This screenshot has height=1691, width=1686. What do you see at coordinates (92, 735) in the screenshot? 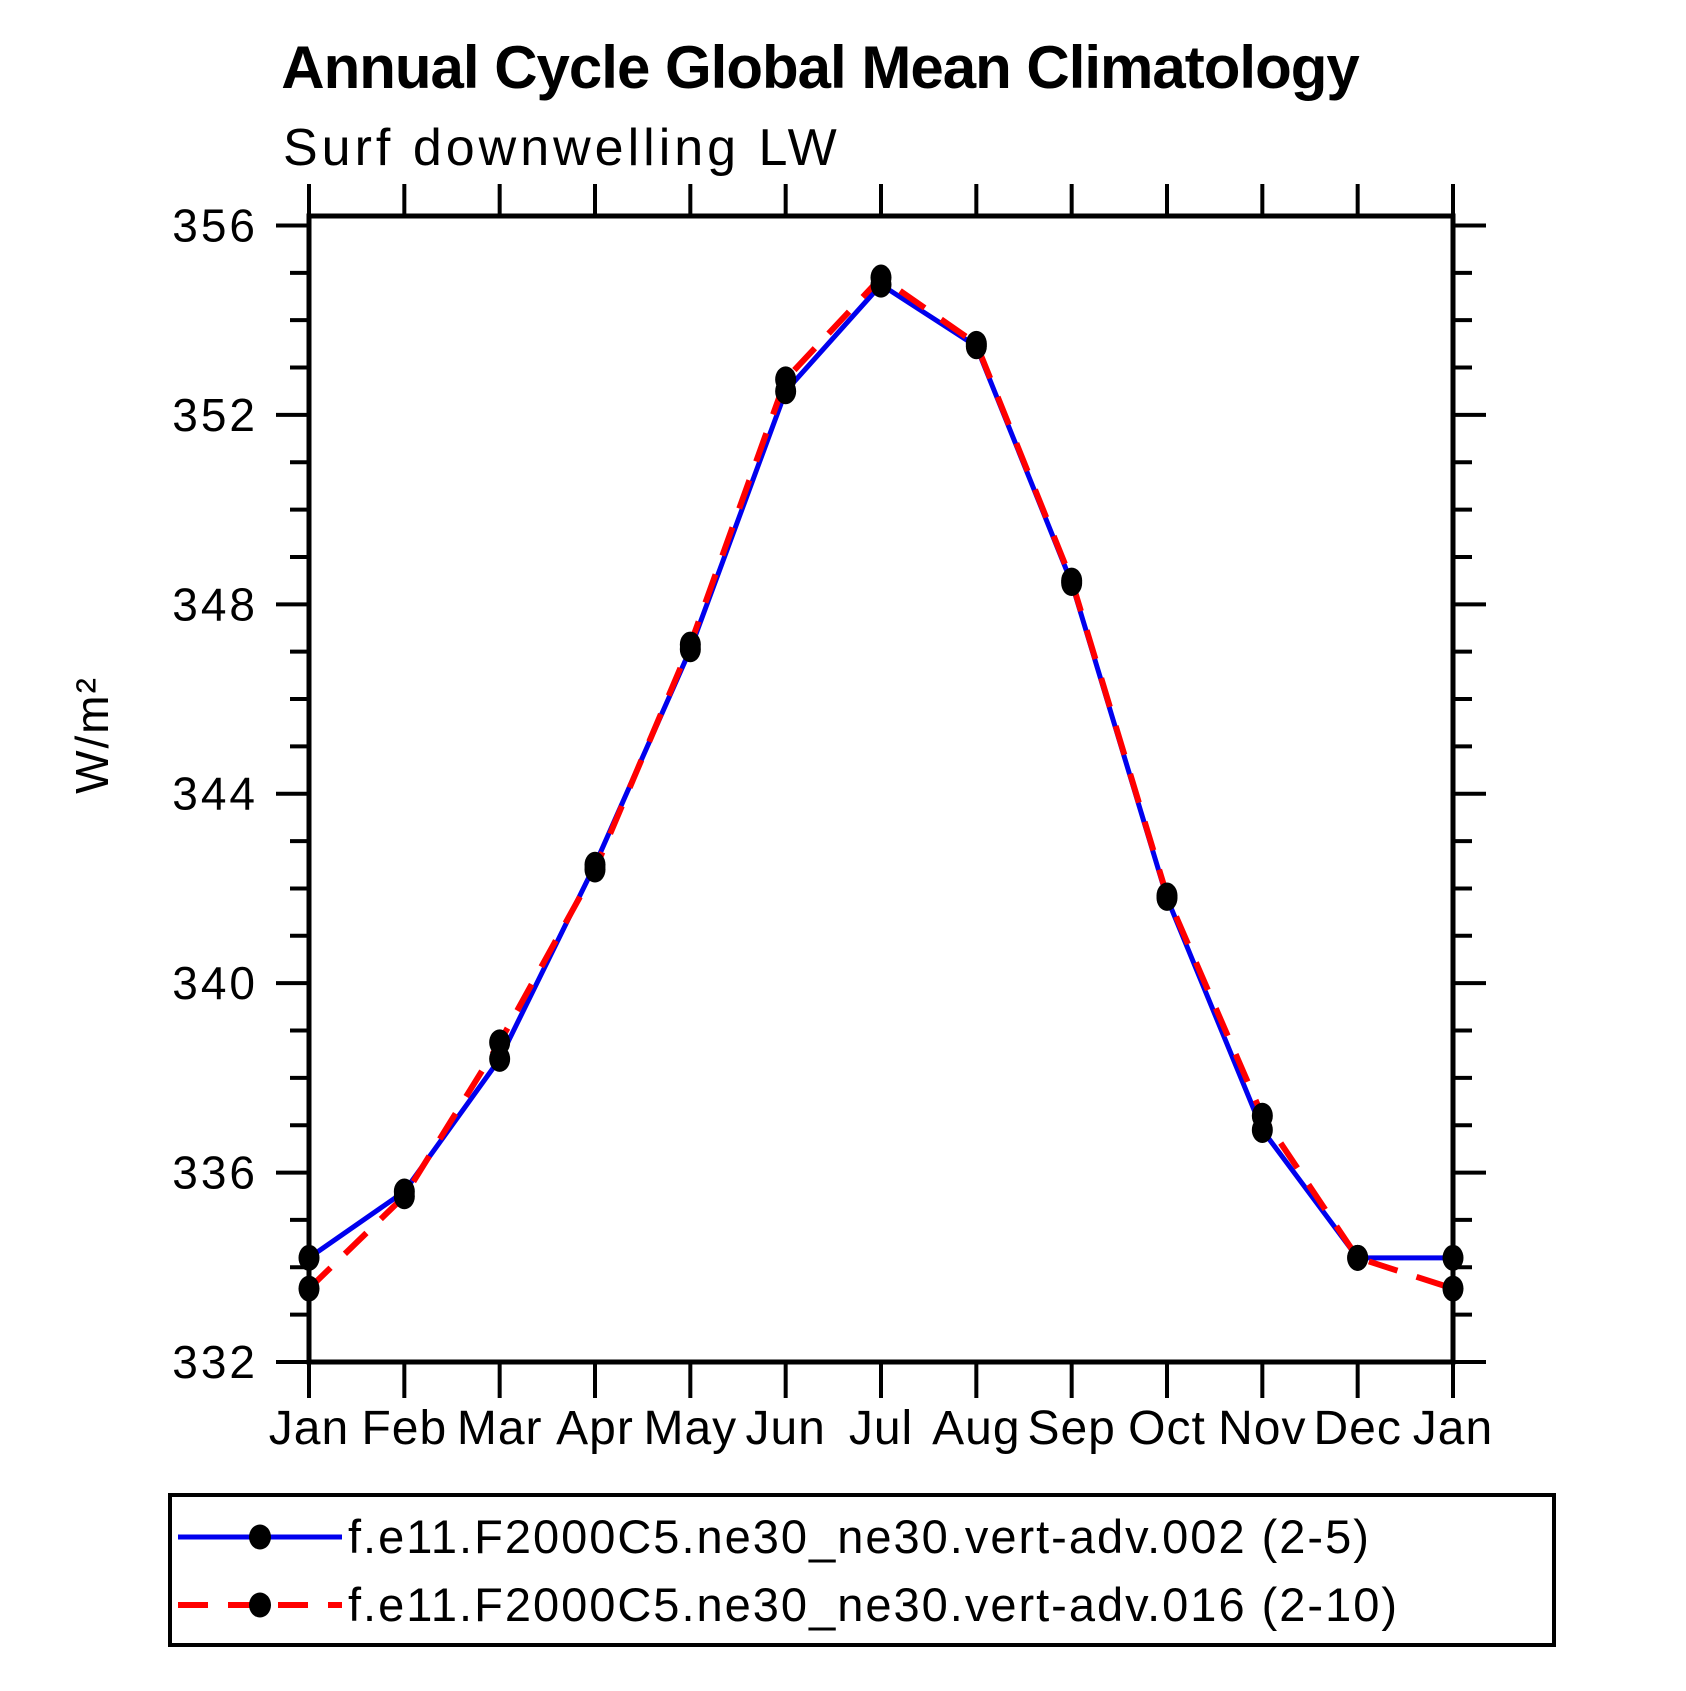
I see `y-axis-label: W/m²` at bounding box center [92, 735].